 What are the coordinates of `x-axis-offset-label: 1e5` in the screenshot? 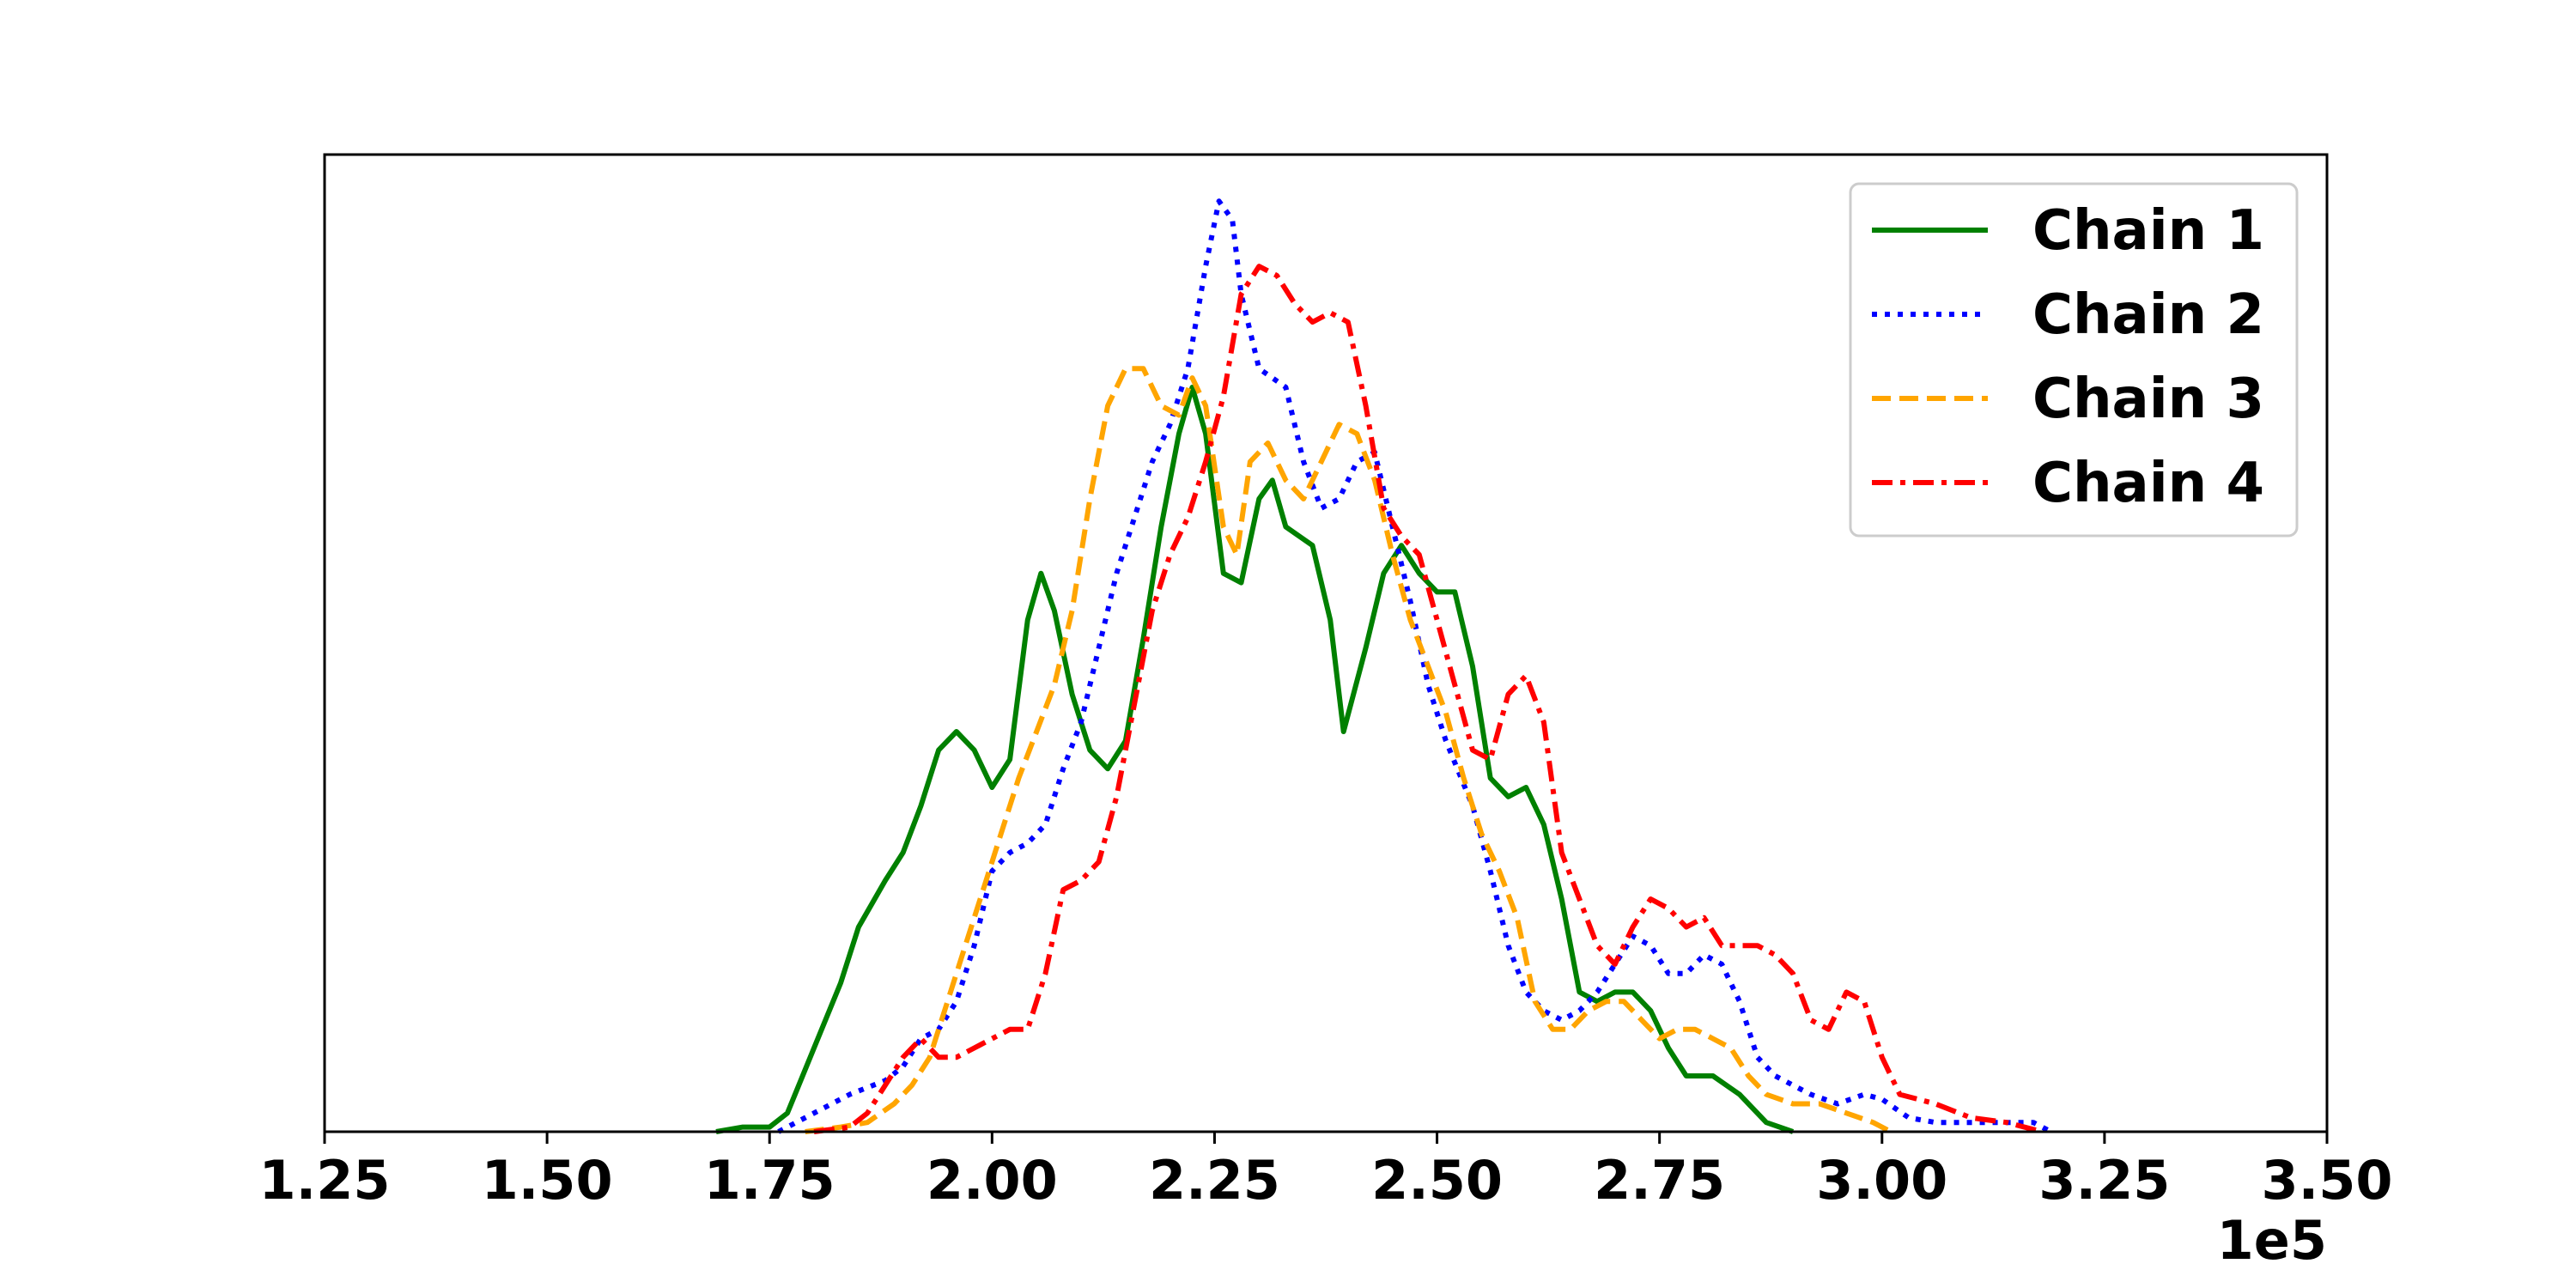 It's located at (2272, 1240).